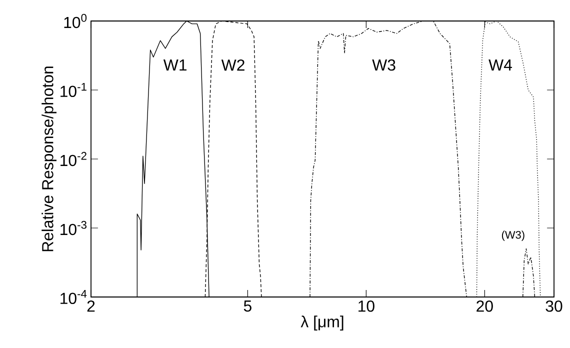 This screenshot has height=348, width=570. I want to click on y-tick-label: 10$^{-3}$, so click(73, 228).